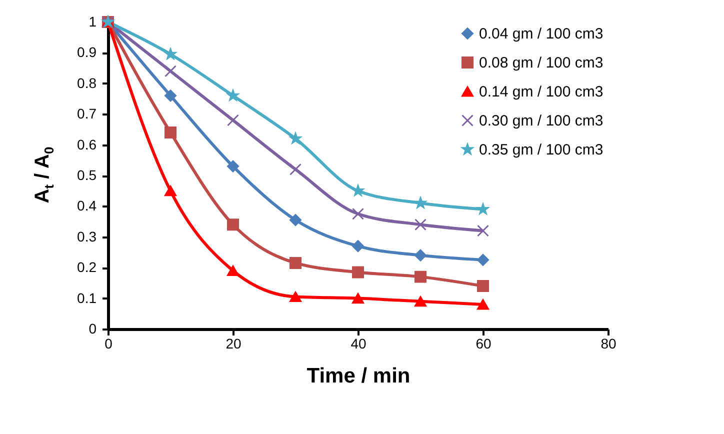  I want to click on y-tick-label: 0.6, so click(87, 144).